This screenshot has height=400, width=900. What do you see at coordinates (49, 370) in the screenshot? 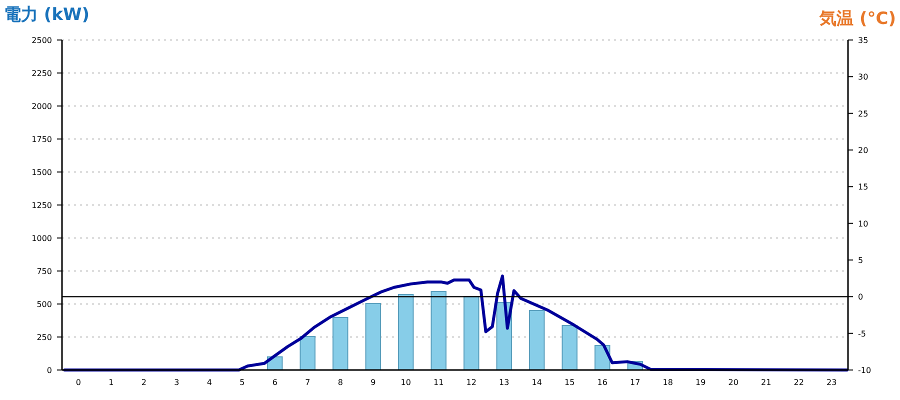
I see `y-tick-label: 0` at bounding box center [49, 370].